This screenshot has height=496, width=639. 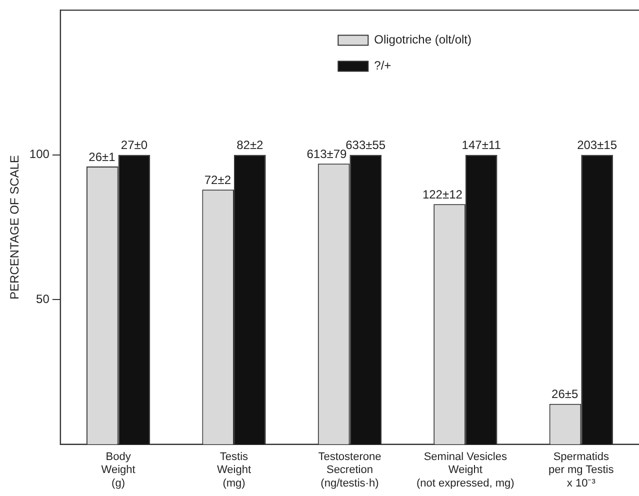 I want to click on legend-label: ?/+, so click(x=383, y=65).